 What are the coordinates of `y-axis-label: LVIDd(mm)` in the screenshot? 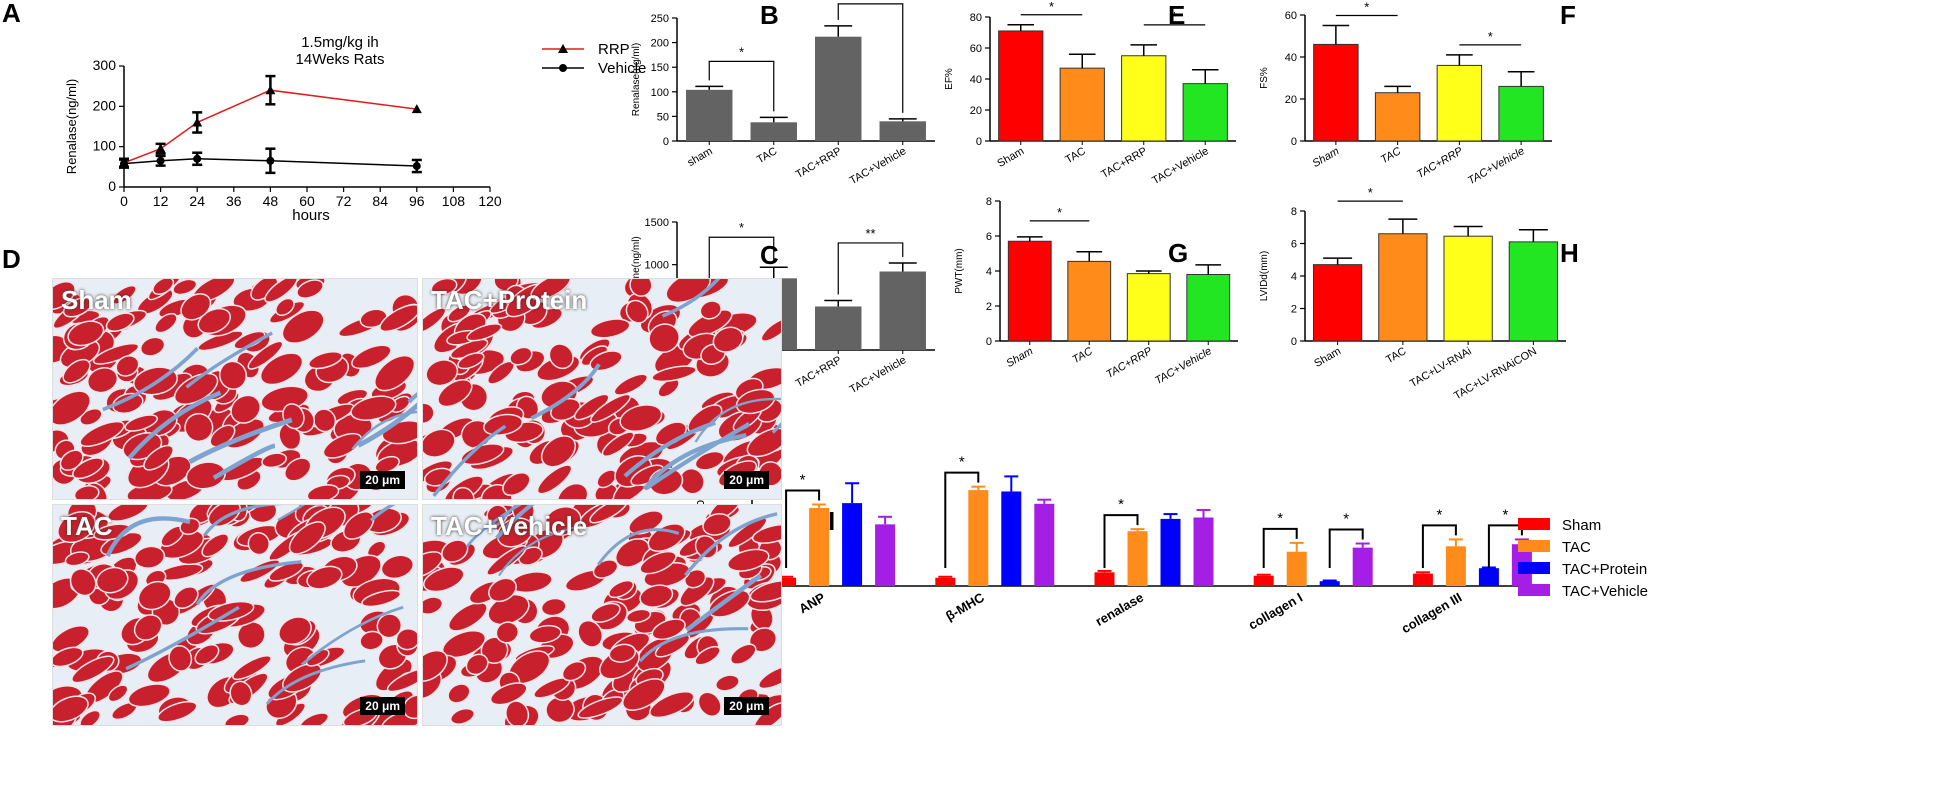 It's located at (1264, 276).